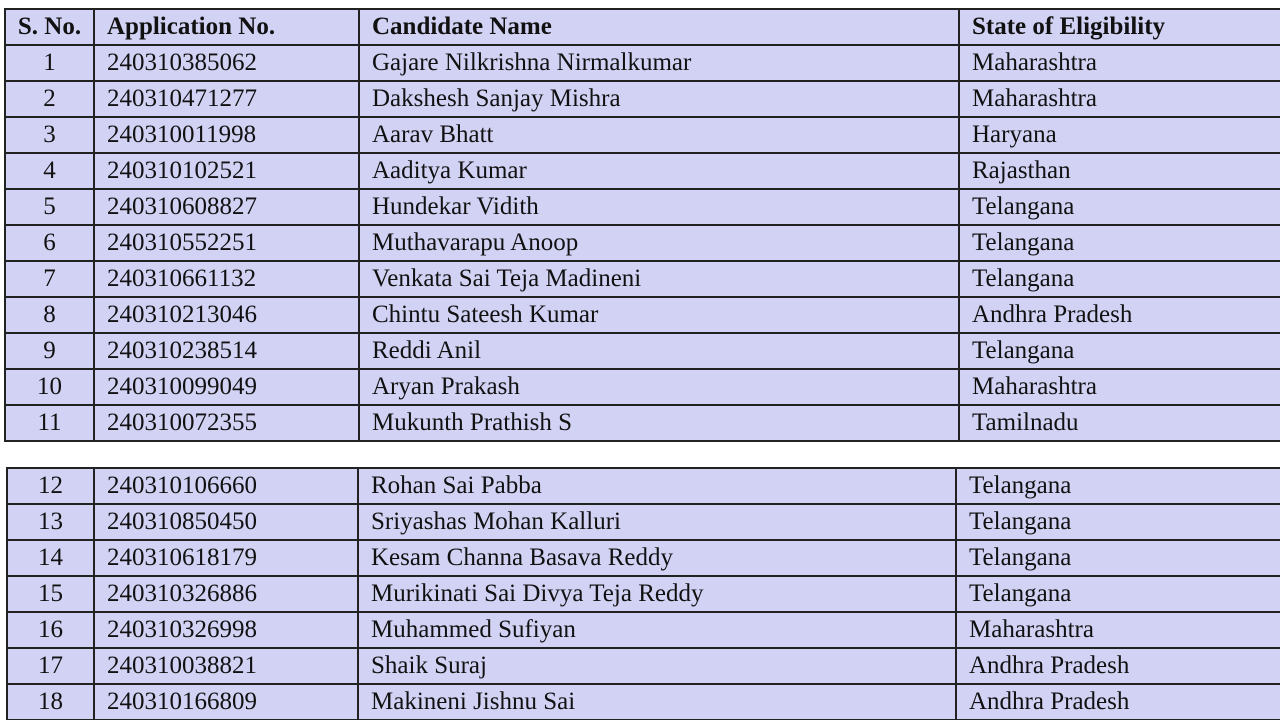  What do you see at coordinates (49, 27) in the screenshot?
I see `header-s-no: S. No.` at bounding box center [49, 27].